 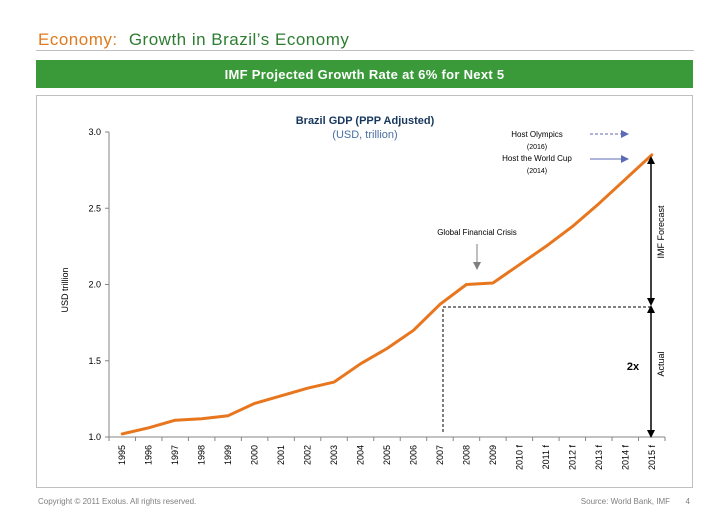 I want to click on y-tick-label: 1.5, so click(x=94, y=361).